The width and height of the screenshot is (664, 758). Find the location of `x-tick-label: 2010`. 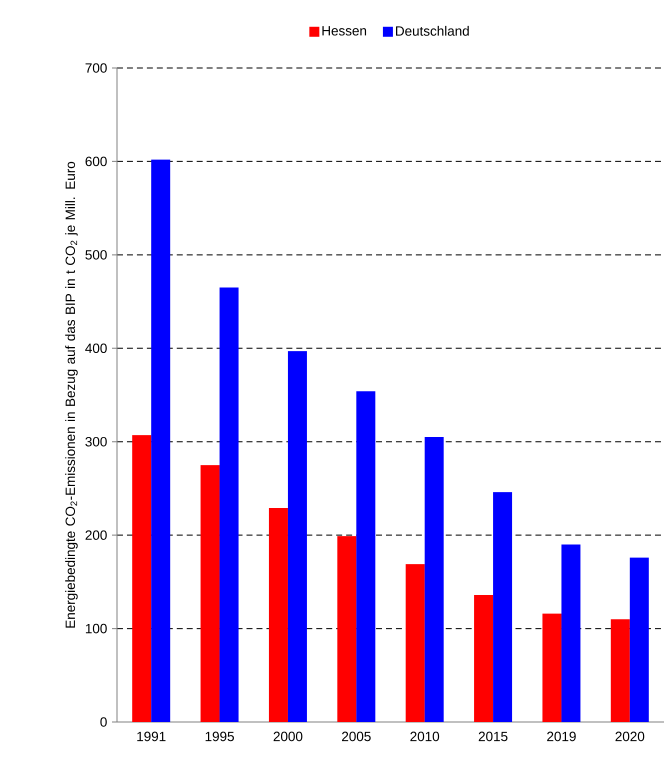

x-tick-label: 2010 is located at coordinates (425, 737).